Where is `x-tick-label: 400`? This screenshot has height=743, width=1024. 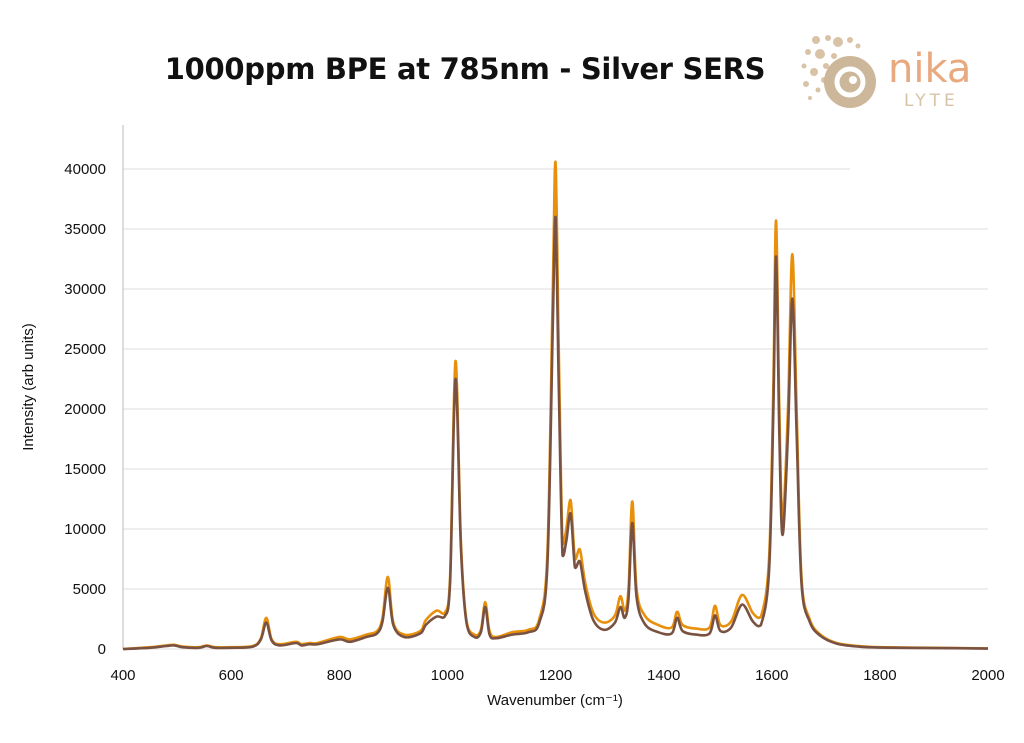 x-tick-label: 400 is located at coordinates (122, 675).